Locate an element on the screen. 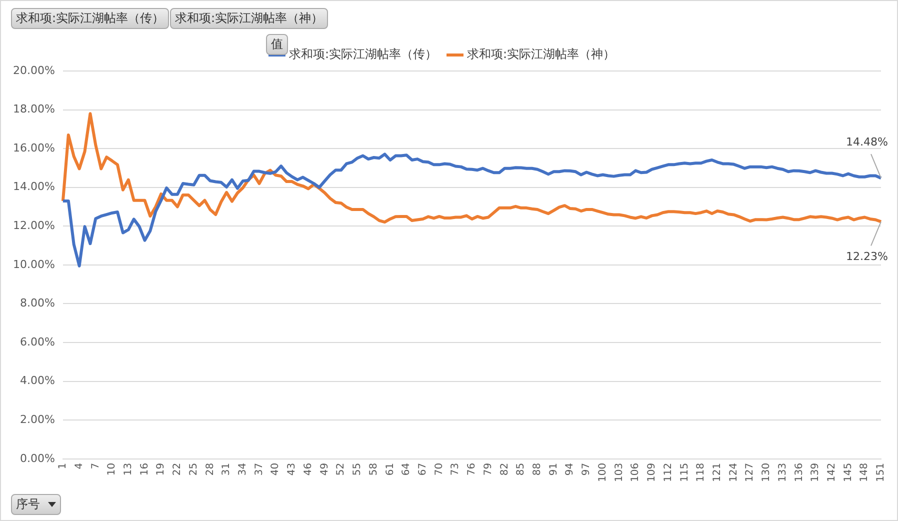 This screenshot has width=898, height=521. x-tick-label: 148 is located at coordinates (864, 472).